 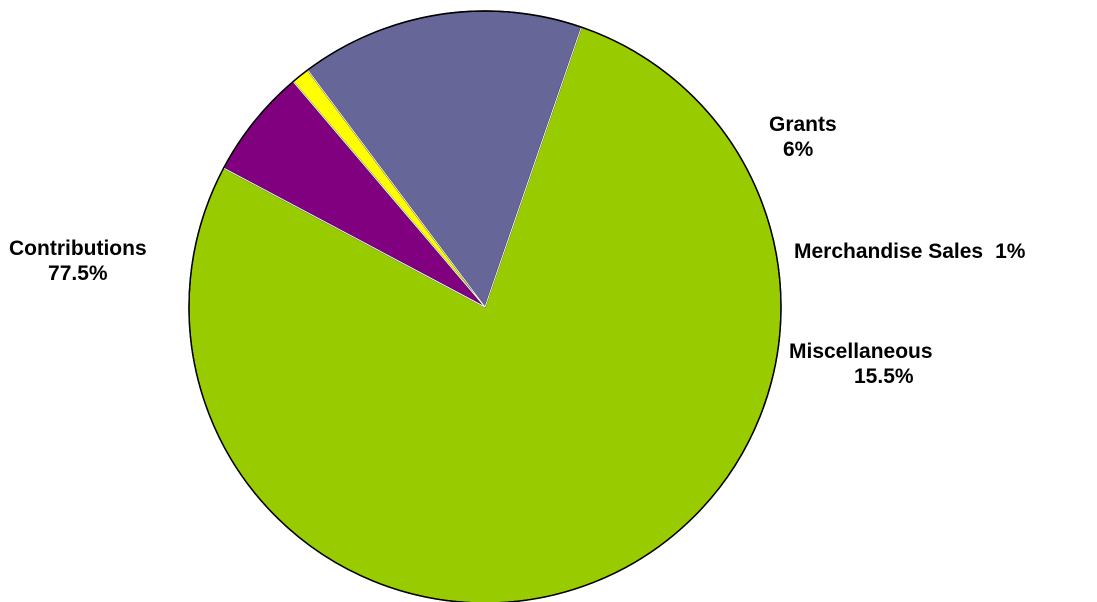 What do you see at coordinates (884, 376) in the screenshot?
I see `slice-label-miscellaneous-value: 15.5%` at bounding box center [884, 376].